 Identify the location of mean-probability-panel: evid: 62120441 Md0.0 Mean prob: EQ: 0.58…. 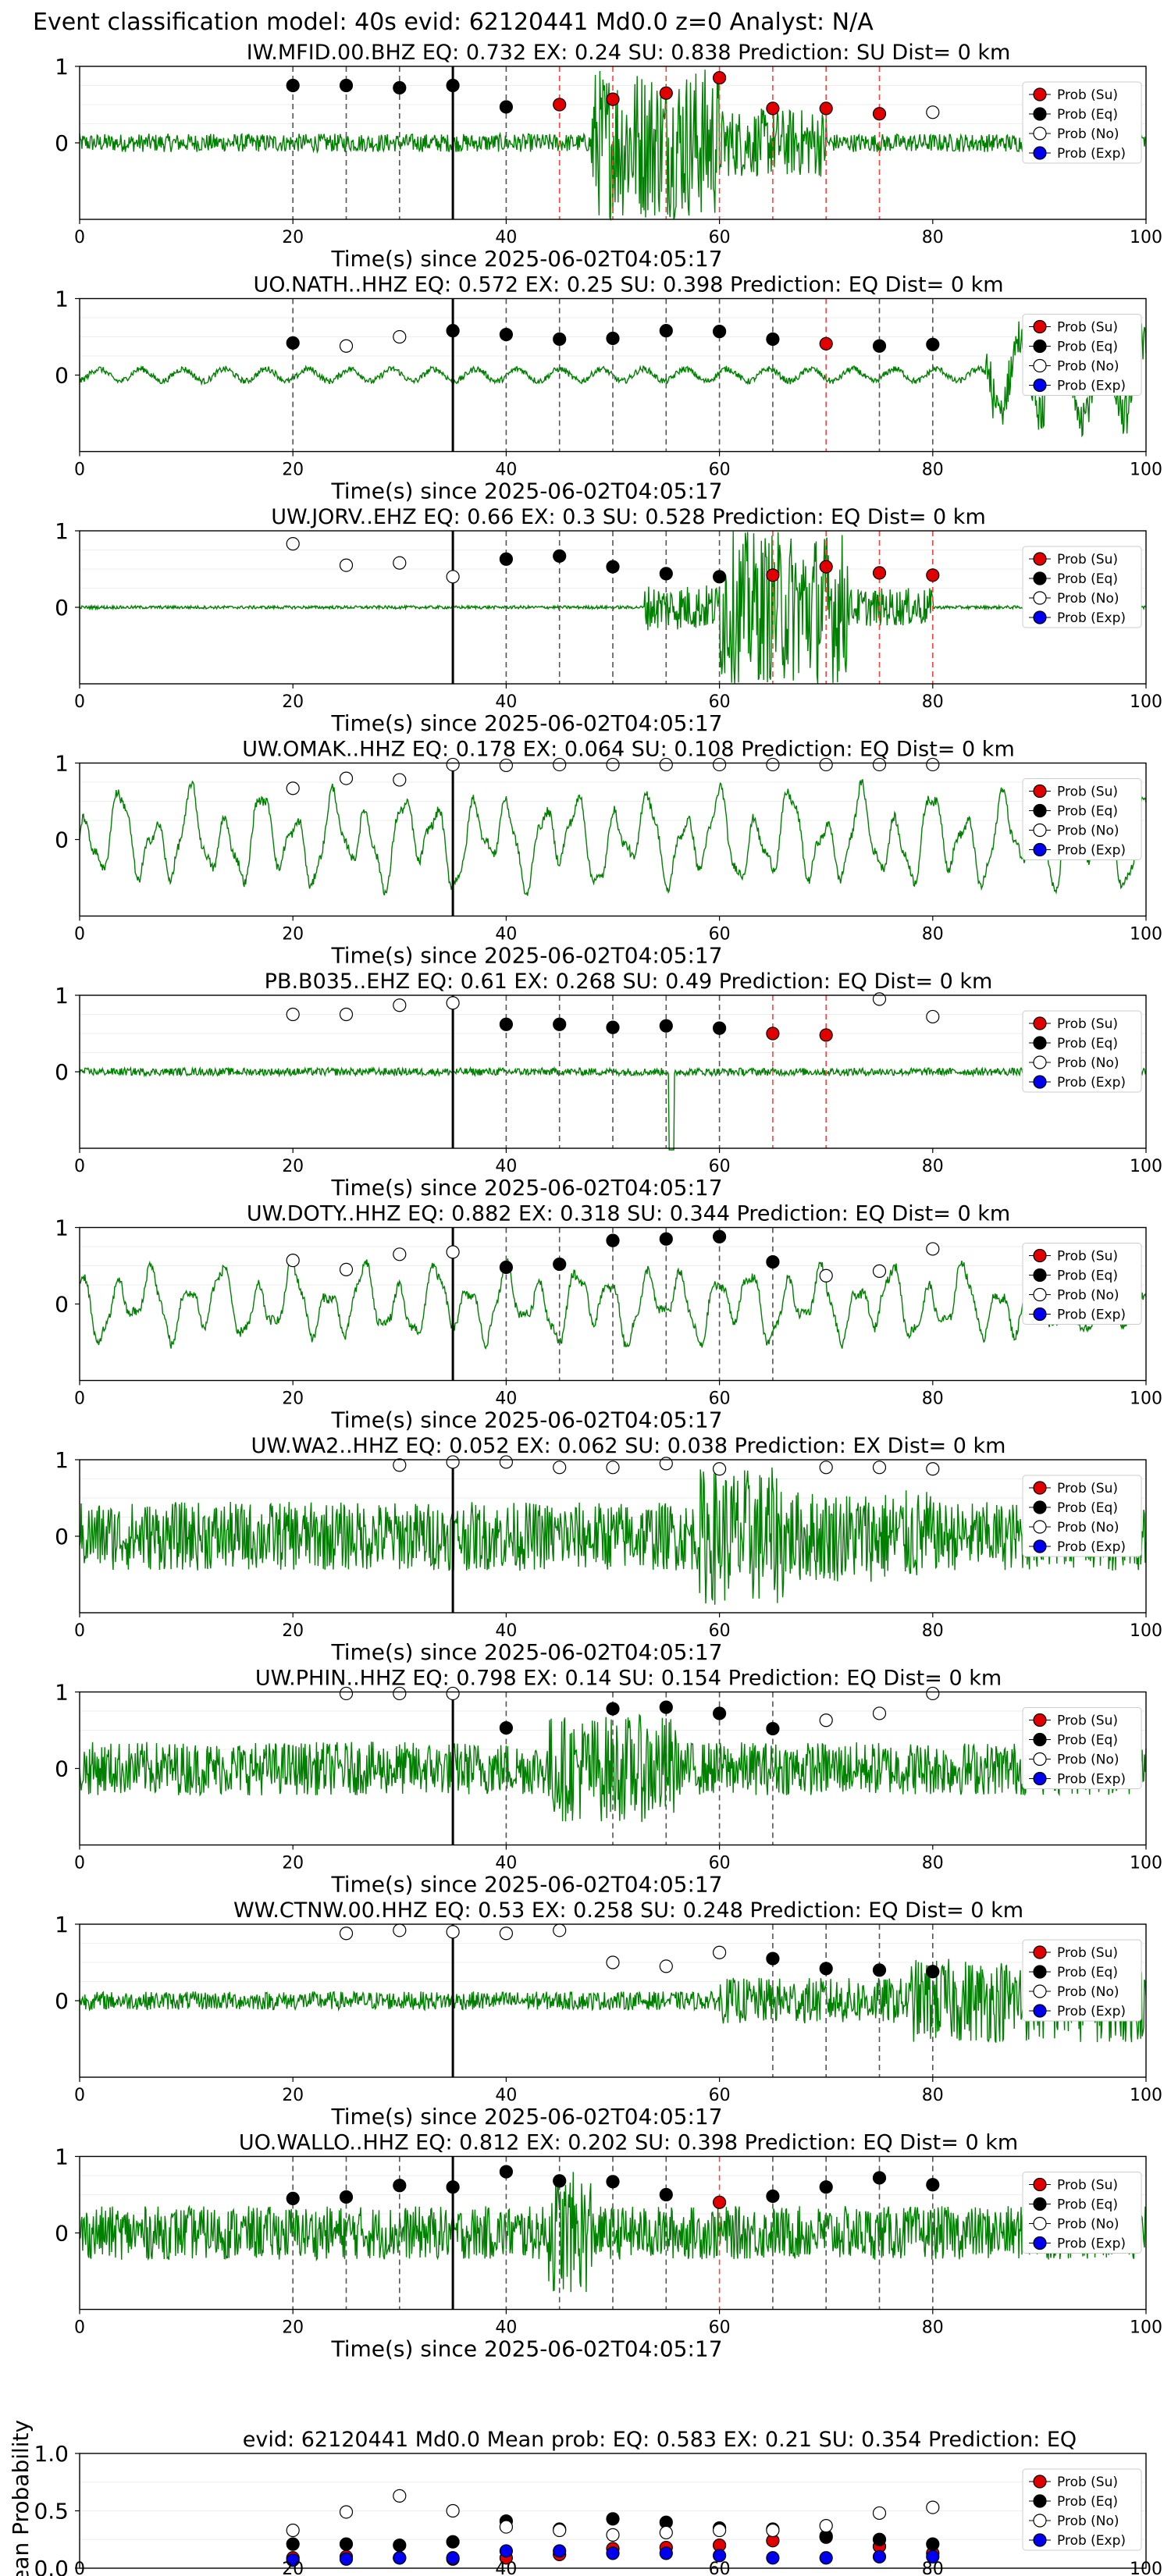
(585, 2498).